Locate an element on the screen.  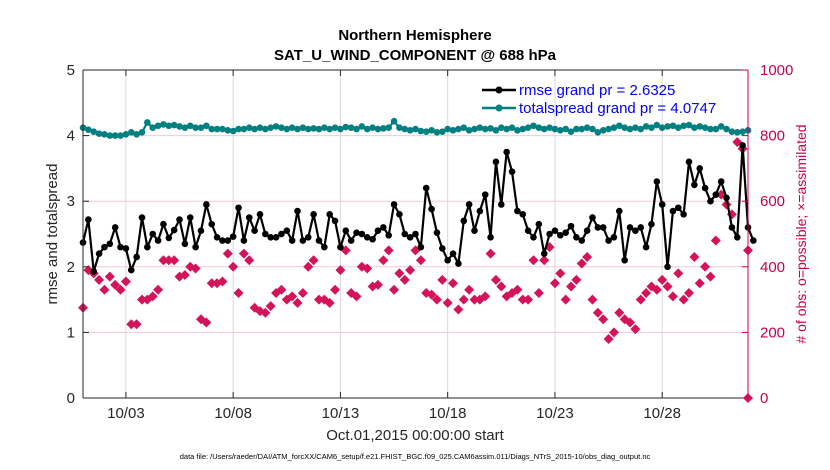
y2-tick-label: 0 is located at coordinates (764, 398).